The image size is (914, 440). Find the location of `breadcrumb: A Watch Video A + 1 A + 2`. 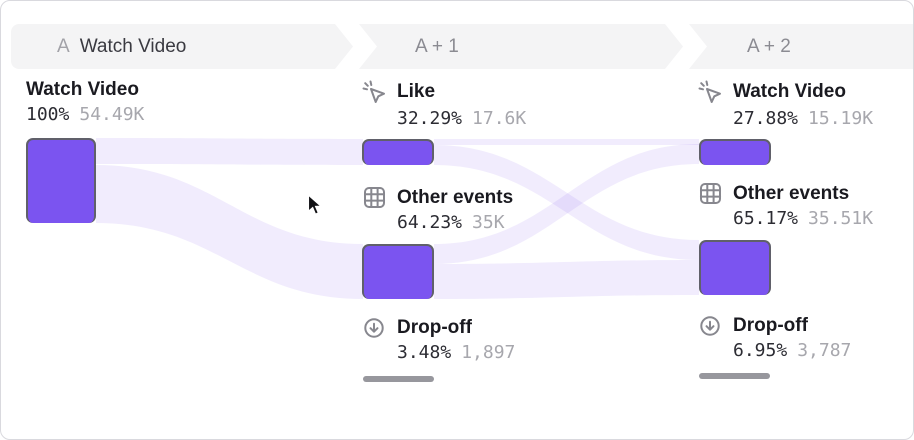

breadcrumb: A Watch Video A + 1 A + 2 is located at coordinates (462, 46).